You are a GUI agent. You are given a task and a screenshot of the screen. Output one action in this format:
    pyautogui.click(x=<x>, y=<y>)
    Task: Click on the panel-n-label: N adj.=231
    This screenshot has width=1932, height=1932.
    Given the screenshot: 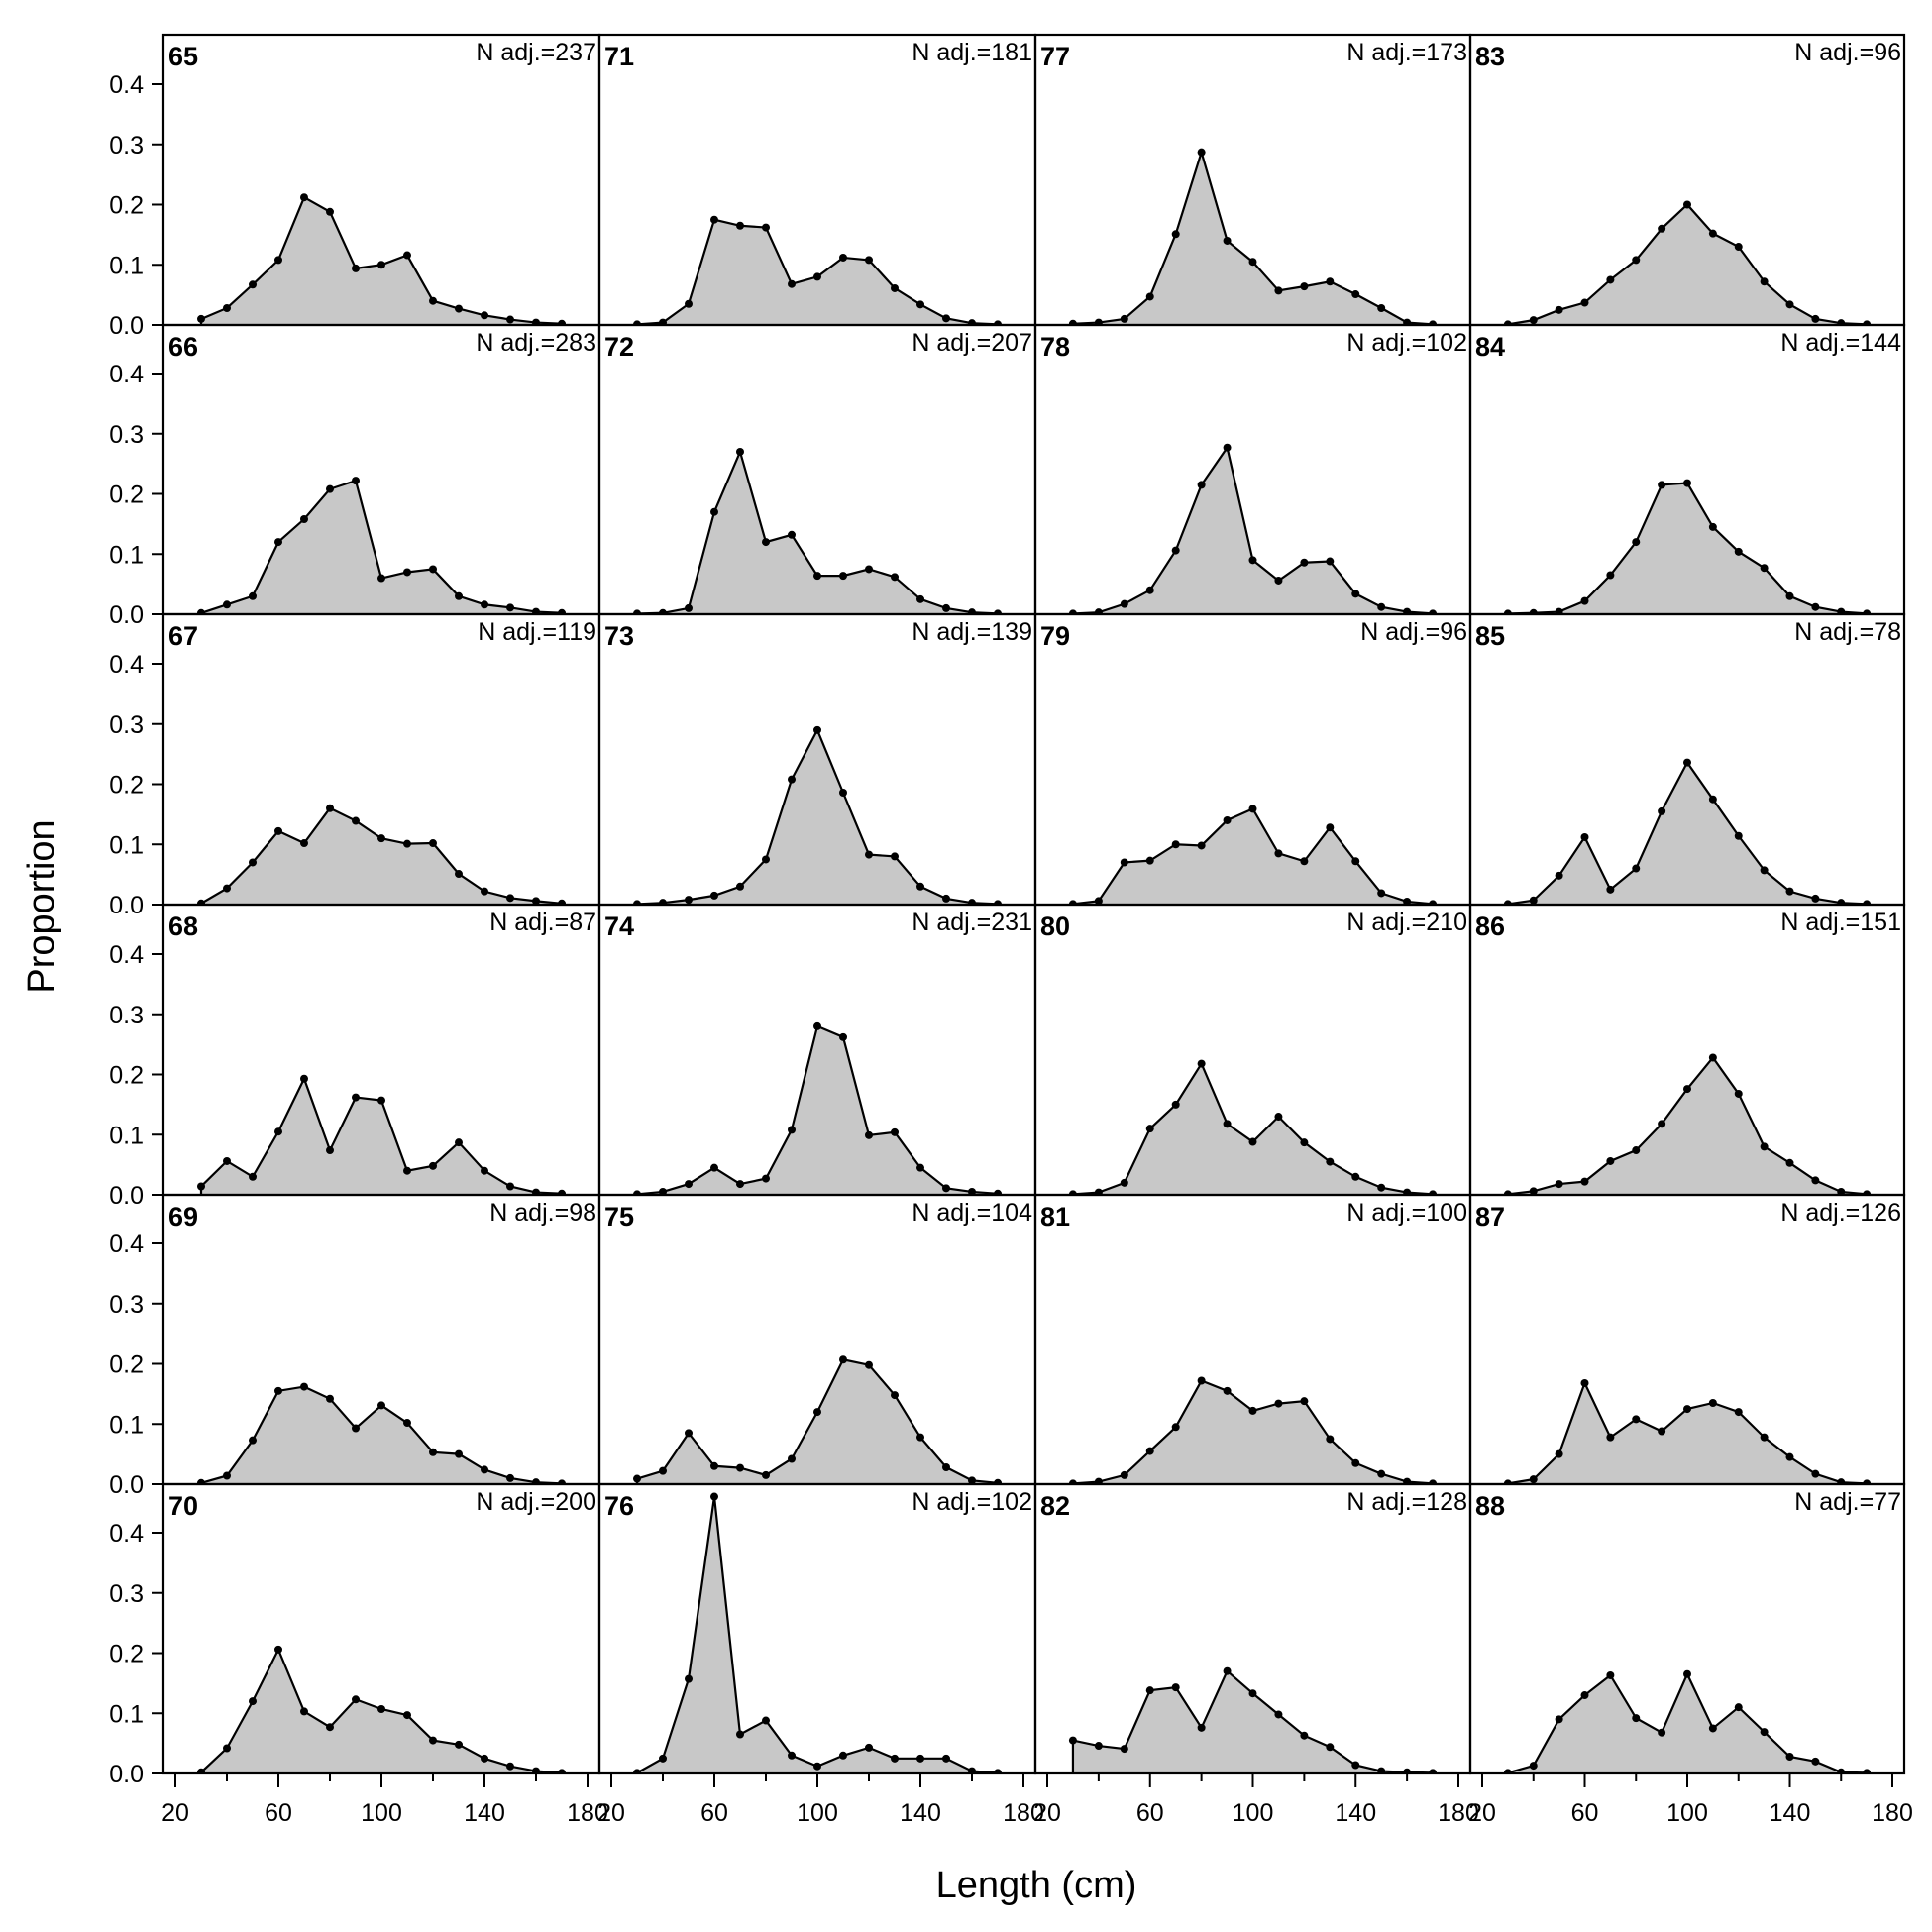 What is the action you would take?
    pyautogui.click(x=972, y=923)
    